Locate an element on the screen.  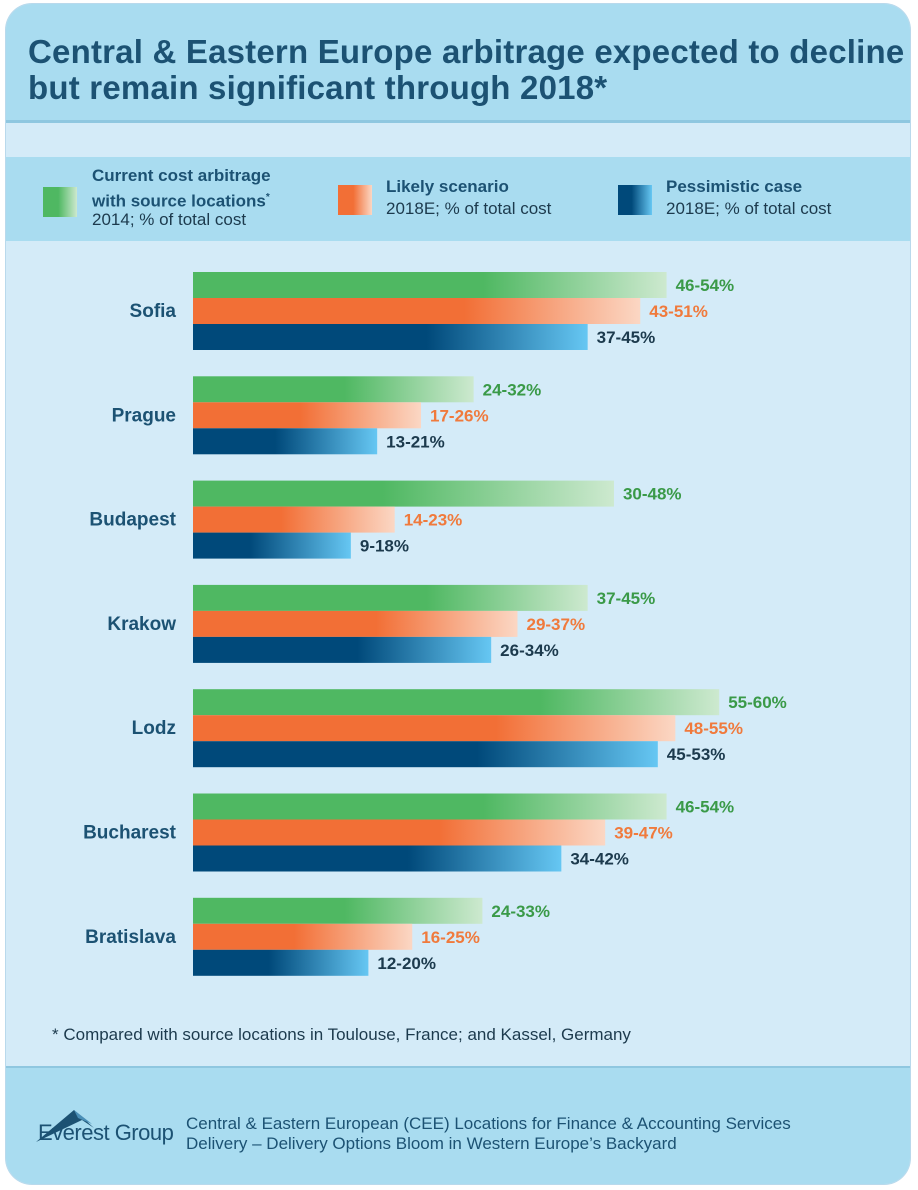
bar-krakow-pessimistic is located at coordinates (342, 649).